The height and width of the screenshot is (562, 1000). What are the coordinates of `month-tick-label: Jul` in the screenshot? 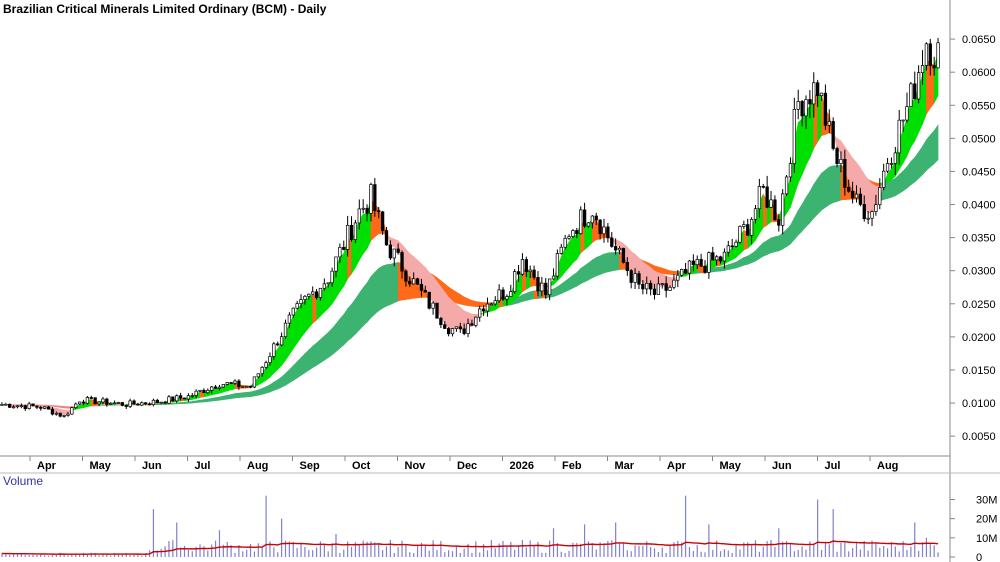 It's located at (203, 466).